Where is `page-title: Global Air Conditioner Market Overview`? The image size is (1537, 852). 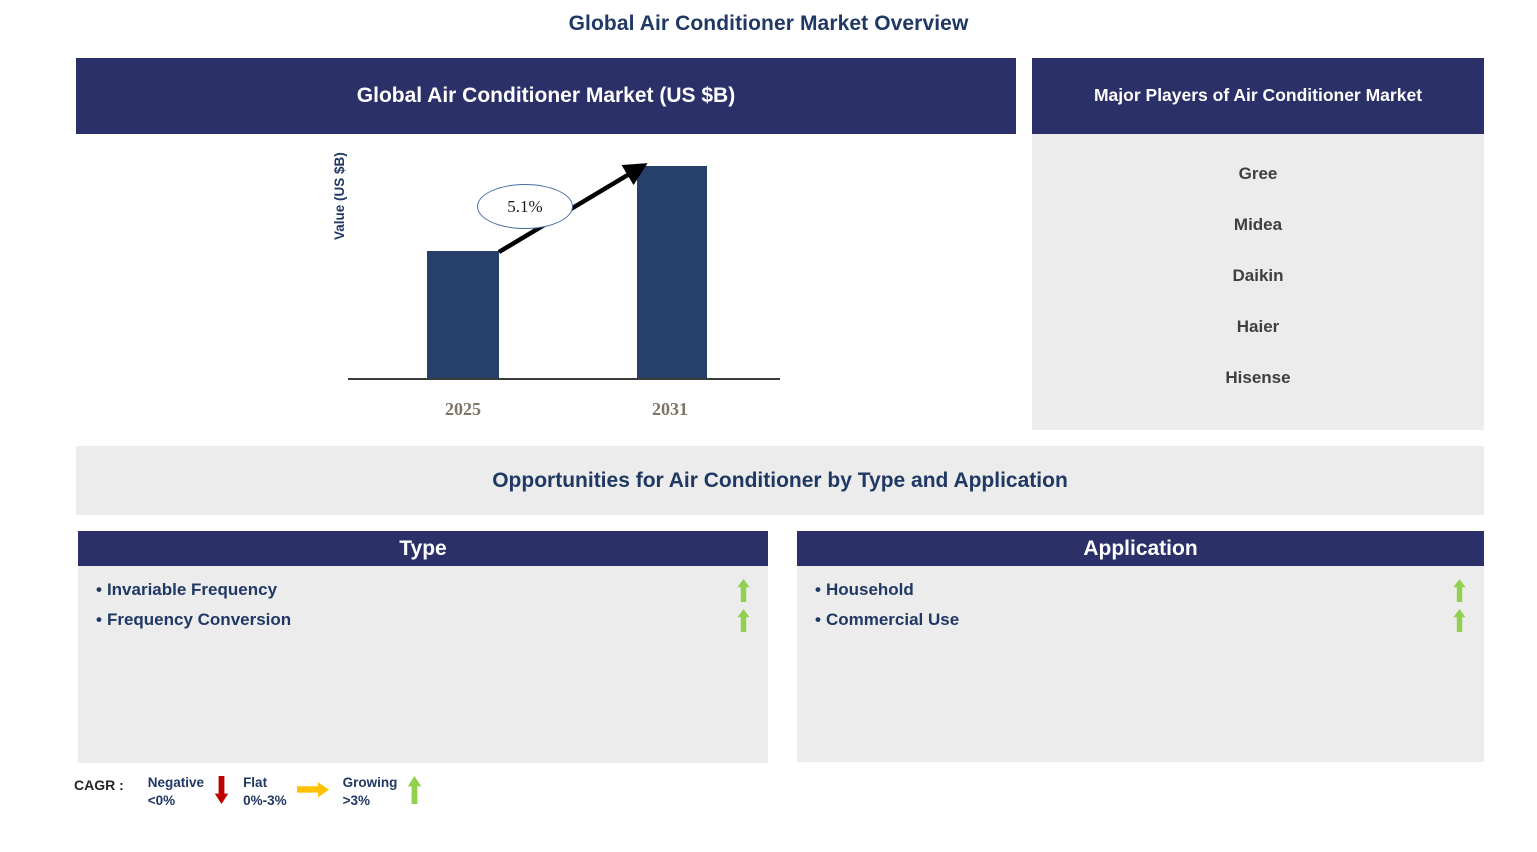 page-title: Global Air Conditioner Market Overview is located at coordinates (768, 23).